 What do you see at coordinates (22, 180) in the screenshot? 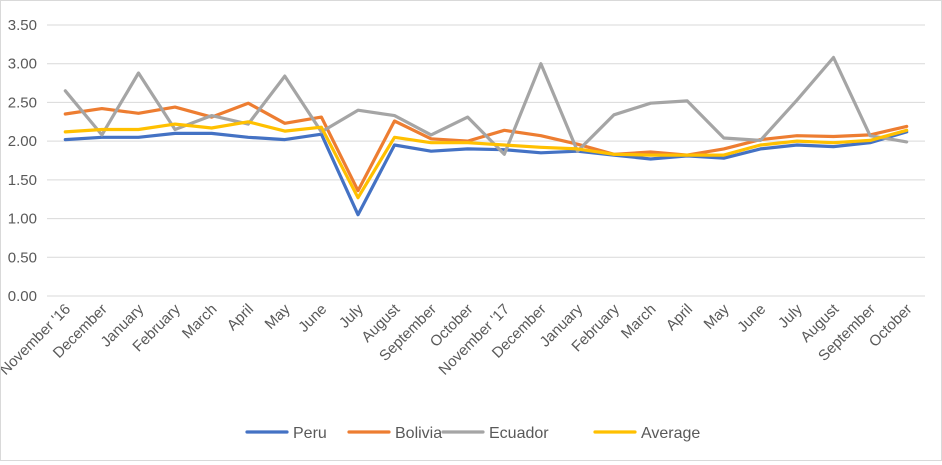
I see `y-tick-label: 1.50` at bounding box center [22, 180].